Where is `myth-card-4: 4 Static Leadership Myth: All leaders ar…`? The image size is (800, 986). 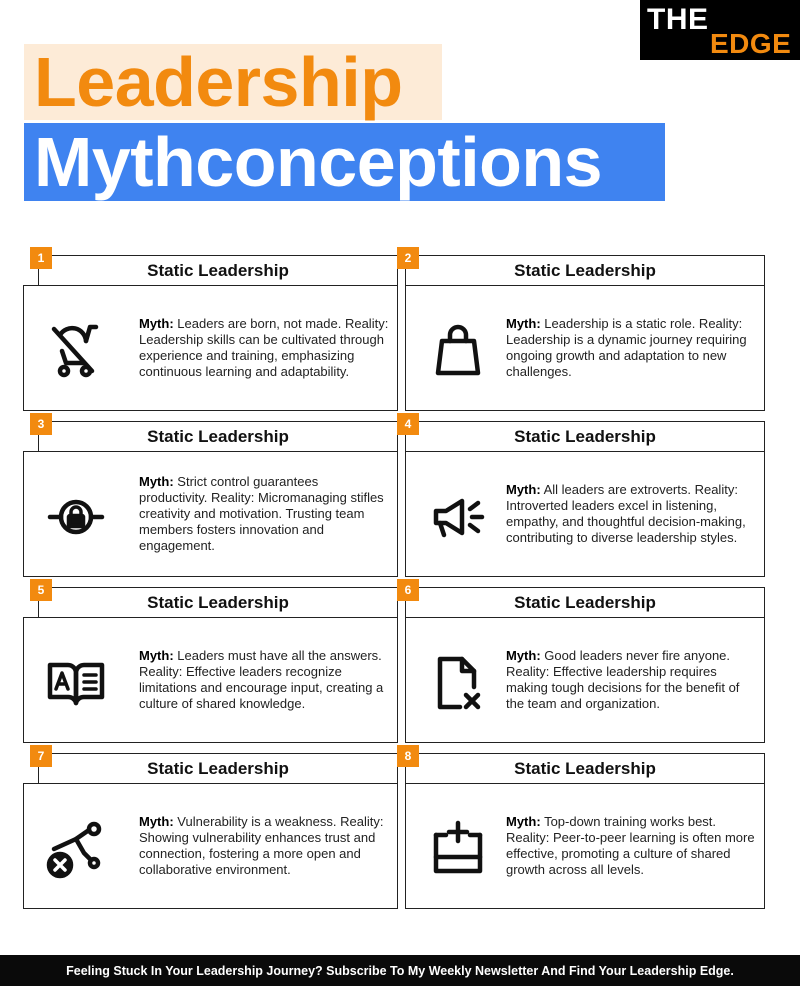
myth-card-4: 4 Static Leadership Myth: All leaders ar… is located at coordinates (581, 497).